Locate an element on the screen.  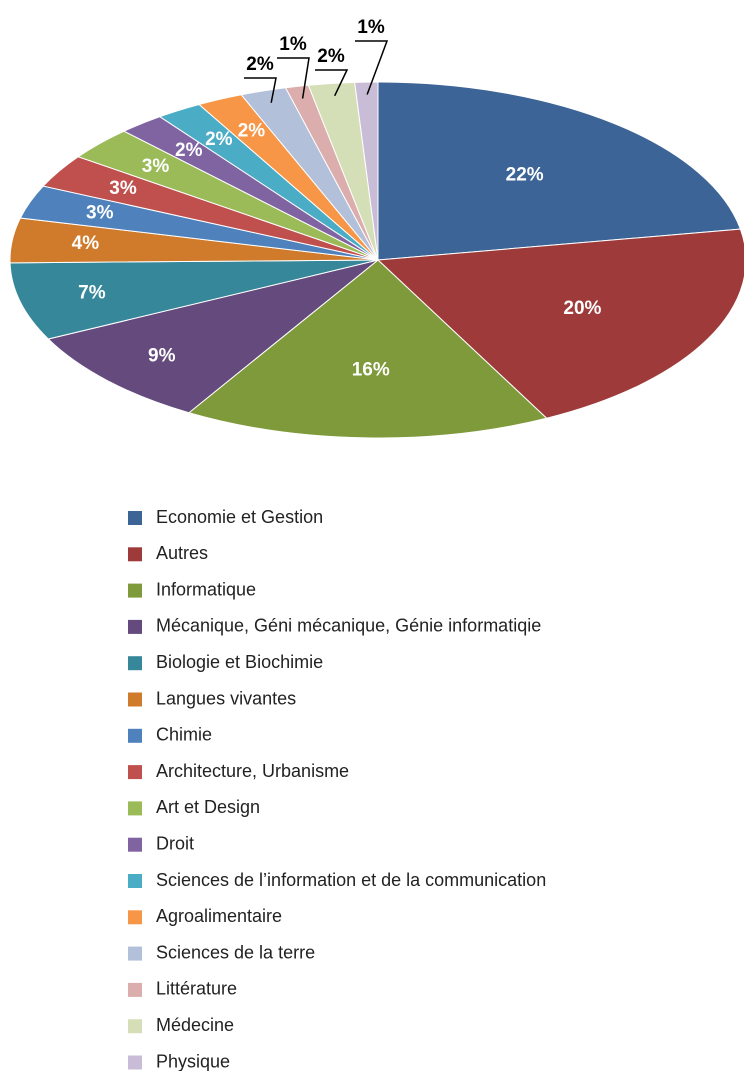
legend-label: Langues vivantes is located at coordinates (226, 698).